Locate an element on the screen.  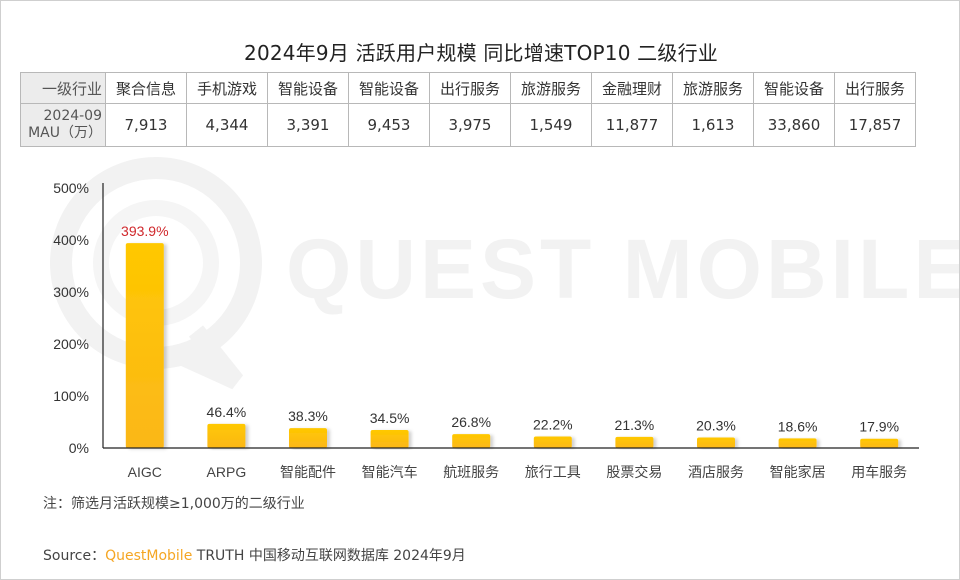
row-header-mau: 2024-09 MAU（万） is located at coordinates (63, 125).